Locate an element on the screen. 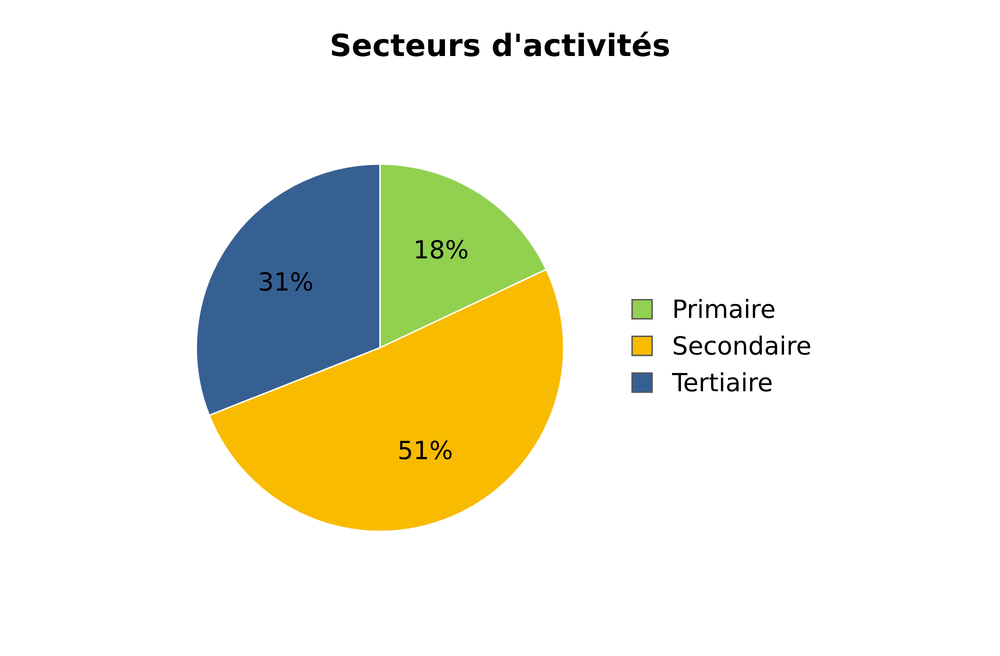  chart-title: Secteurs d'activités is located at coordinates (500, 44).